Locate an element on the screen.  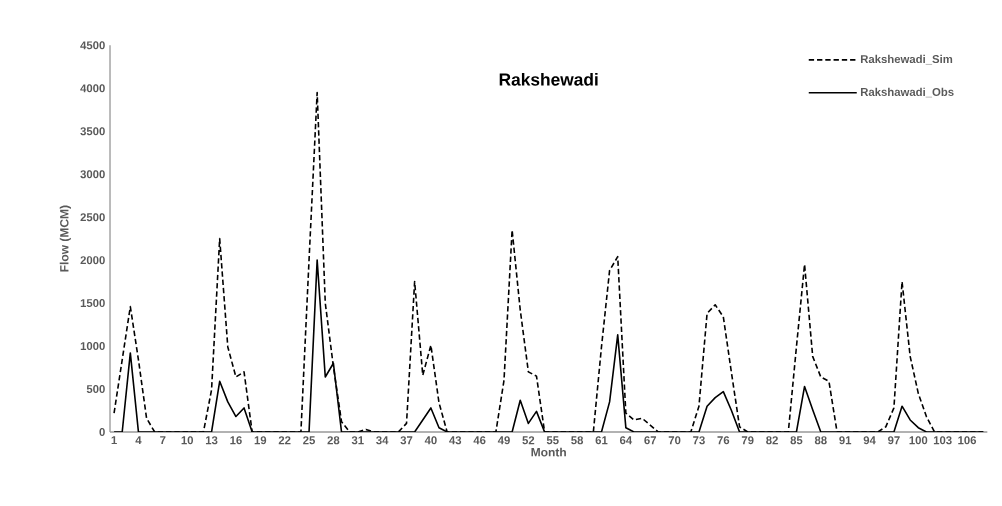
x-tick-label: 43 is located at coordinates (455, 440).